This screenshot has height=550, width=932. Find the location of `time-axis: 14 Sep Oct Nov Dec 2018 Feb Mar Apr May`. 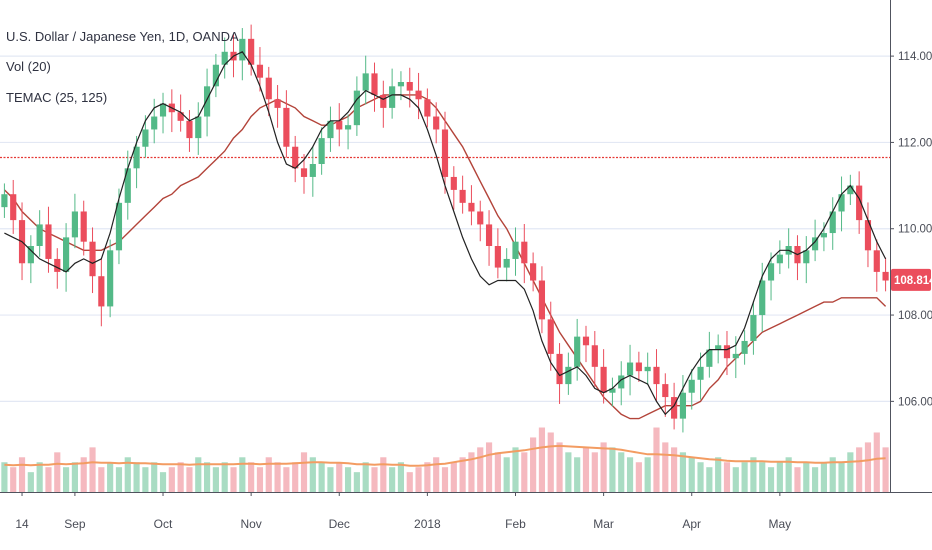

time-axis: 14 Sep Oct Nov Dec 2018 Feb Mar Apr May is located at coordinates (466, 521).